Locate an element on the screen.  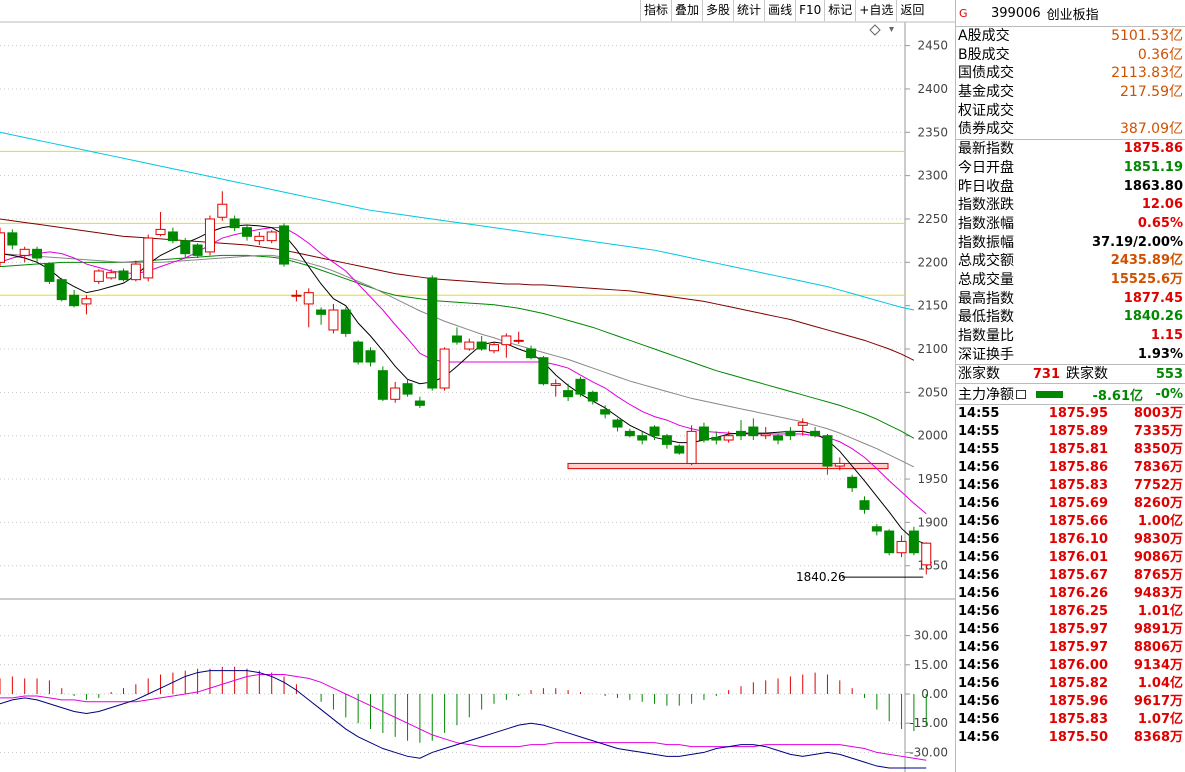
tick-row: 14:56 1875.83 1.07亿 is located at coordinates (1070, 720).